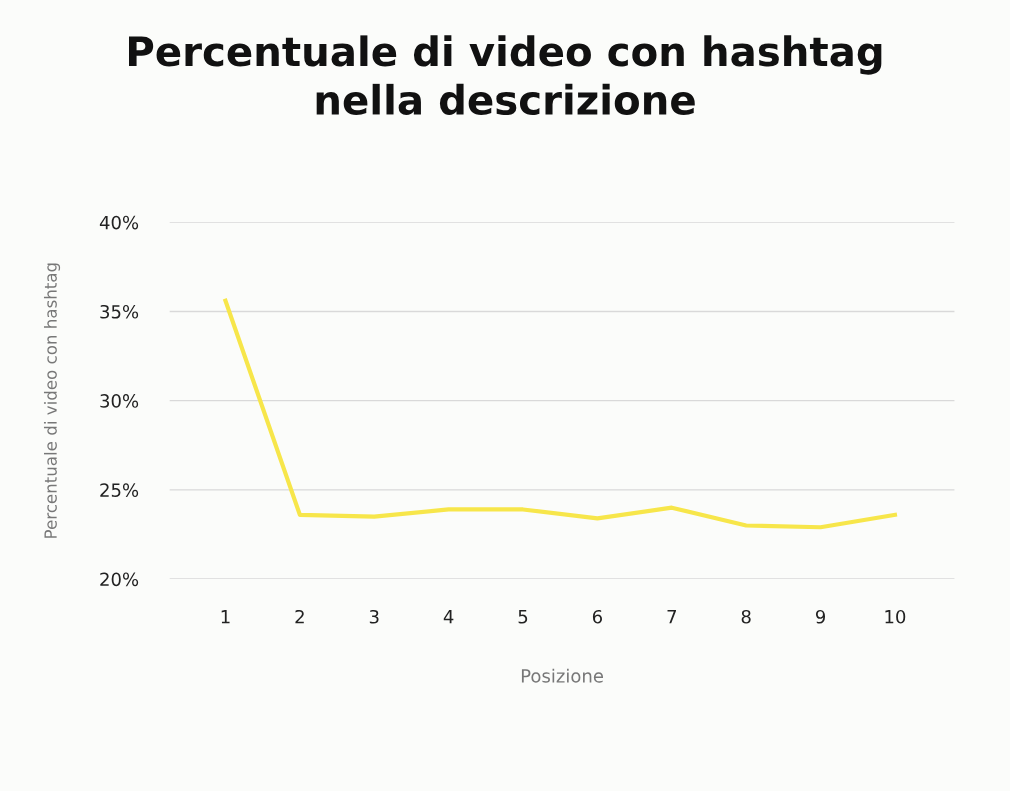 Image resolution: width=1010 pixels, height=791 pixels. What do you see at coordinates (119, 311) in the screenshot?
I see `y-tick-label: 35%` at bounding box center [119, 311].